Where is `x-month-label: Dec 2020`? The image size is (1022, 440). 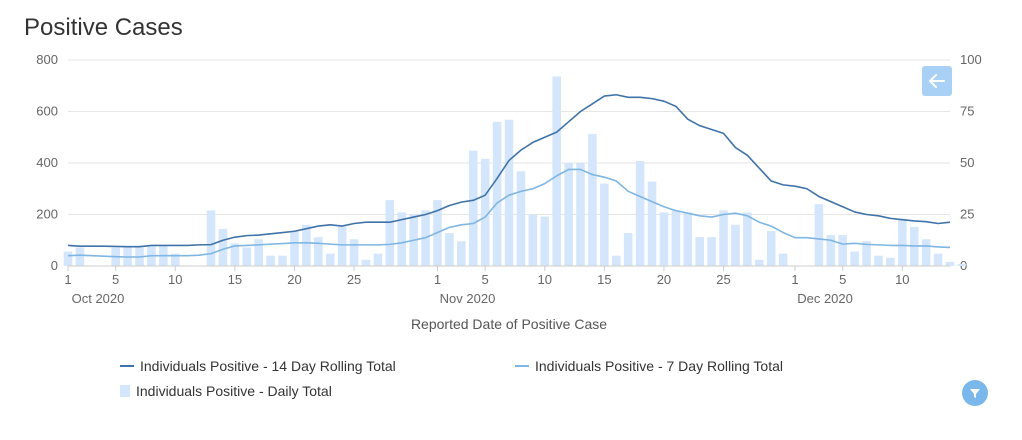
x-month-label: Dec 2020 is located at coordinates (825, 298).